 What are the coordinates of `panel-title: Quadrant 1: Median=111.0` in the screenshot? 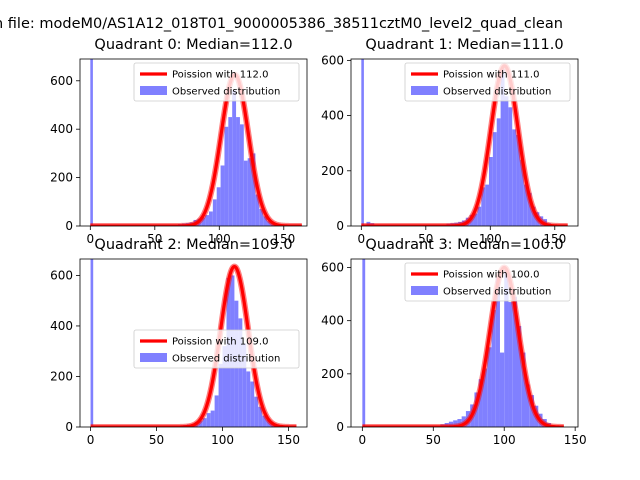 It's located at (464, 45).